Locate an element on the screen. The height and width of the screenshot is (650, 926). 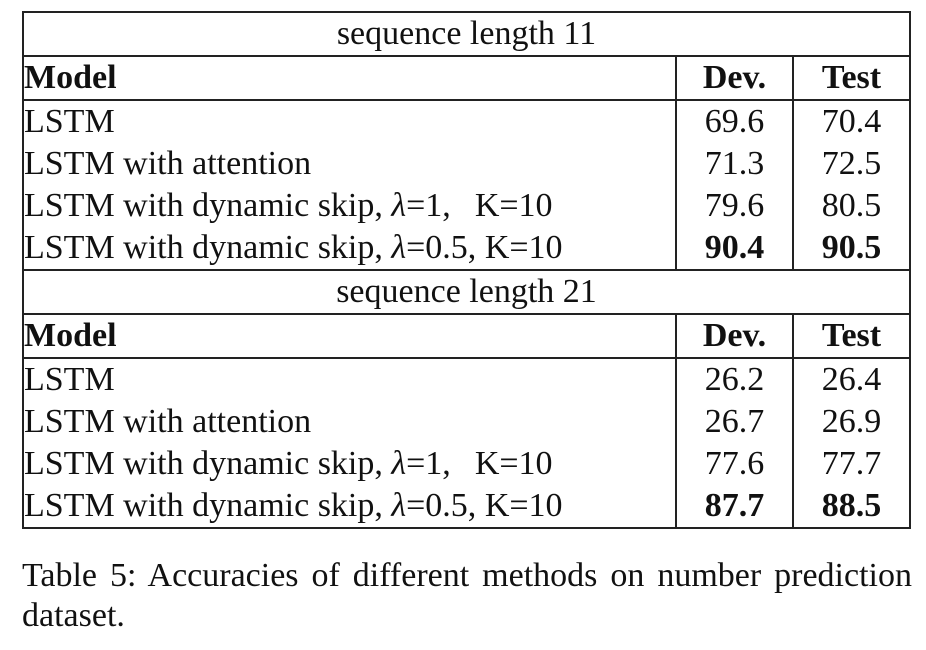
dev-score: 79.6 is located at coordinates (734, 206).